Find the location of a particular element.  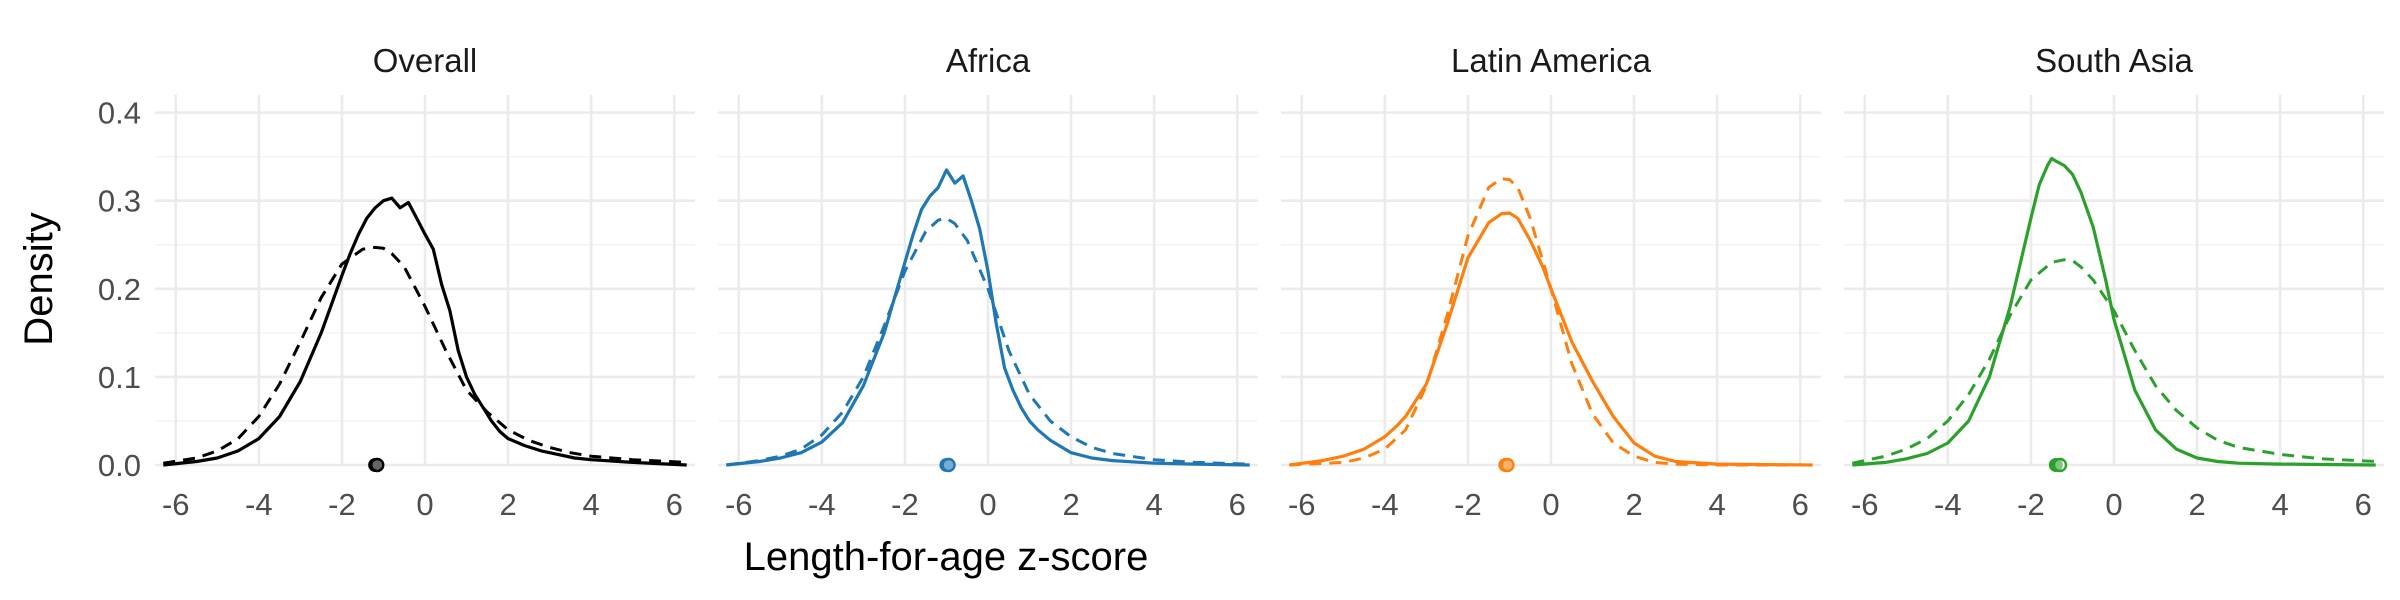

y-axis-title: Density is located at coordinates (39, 278).